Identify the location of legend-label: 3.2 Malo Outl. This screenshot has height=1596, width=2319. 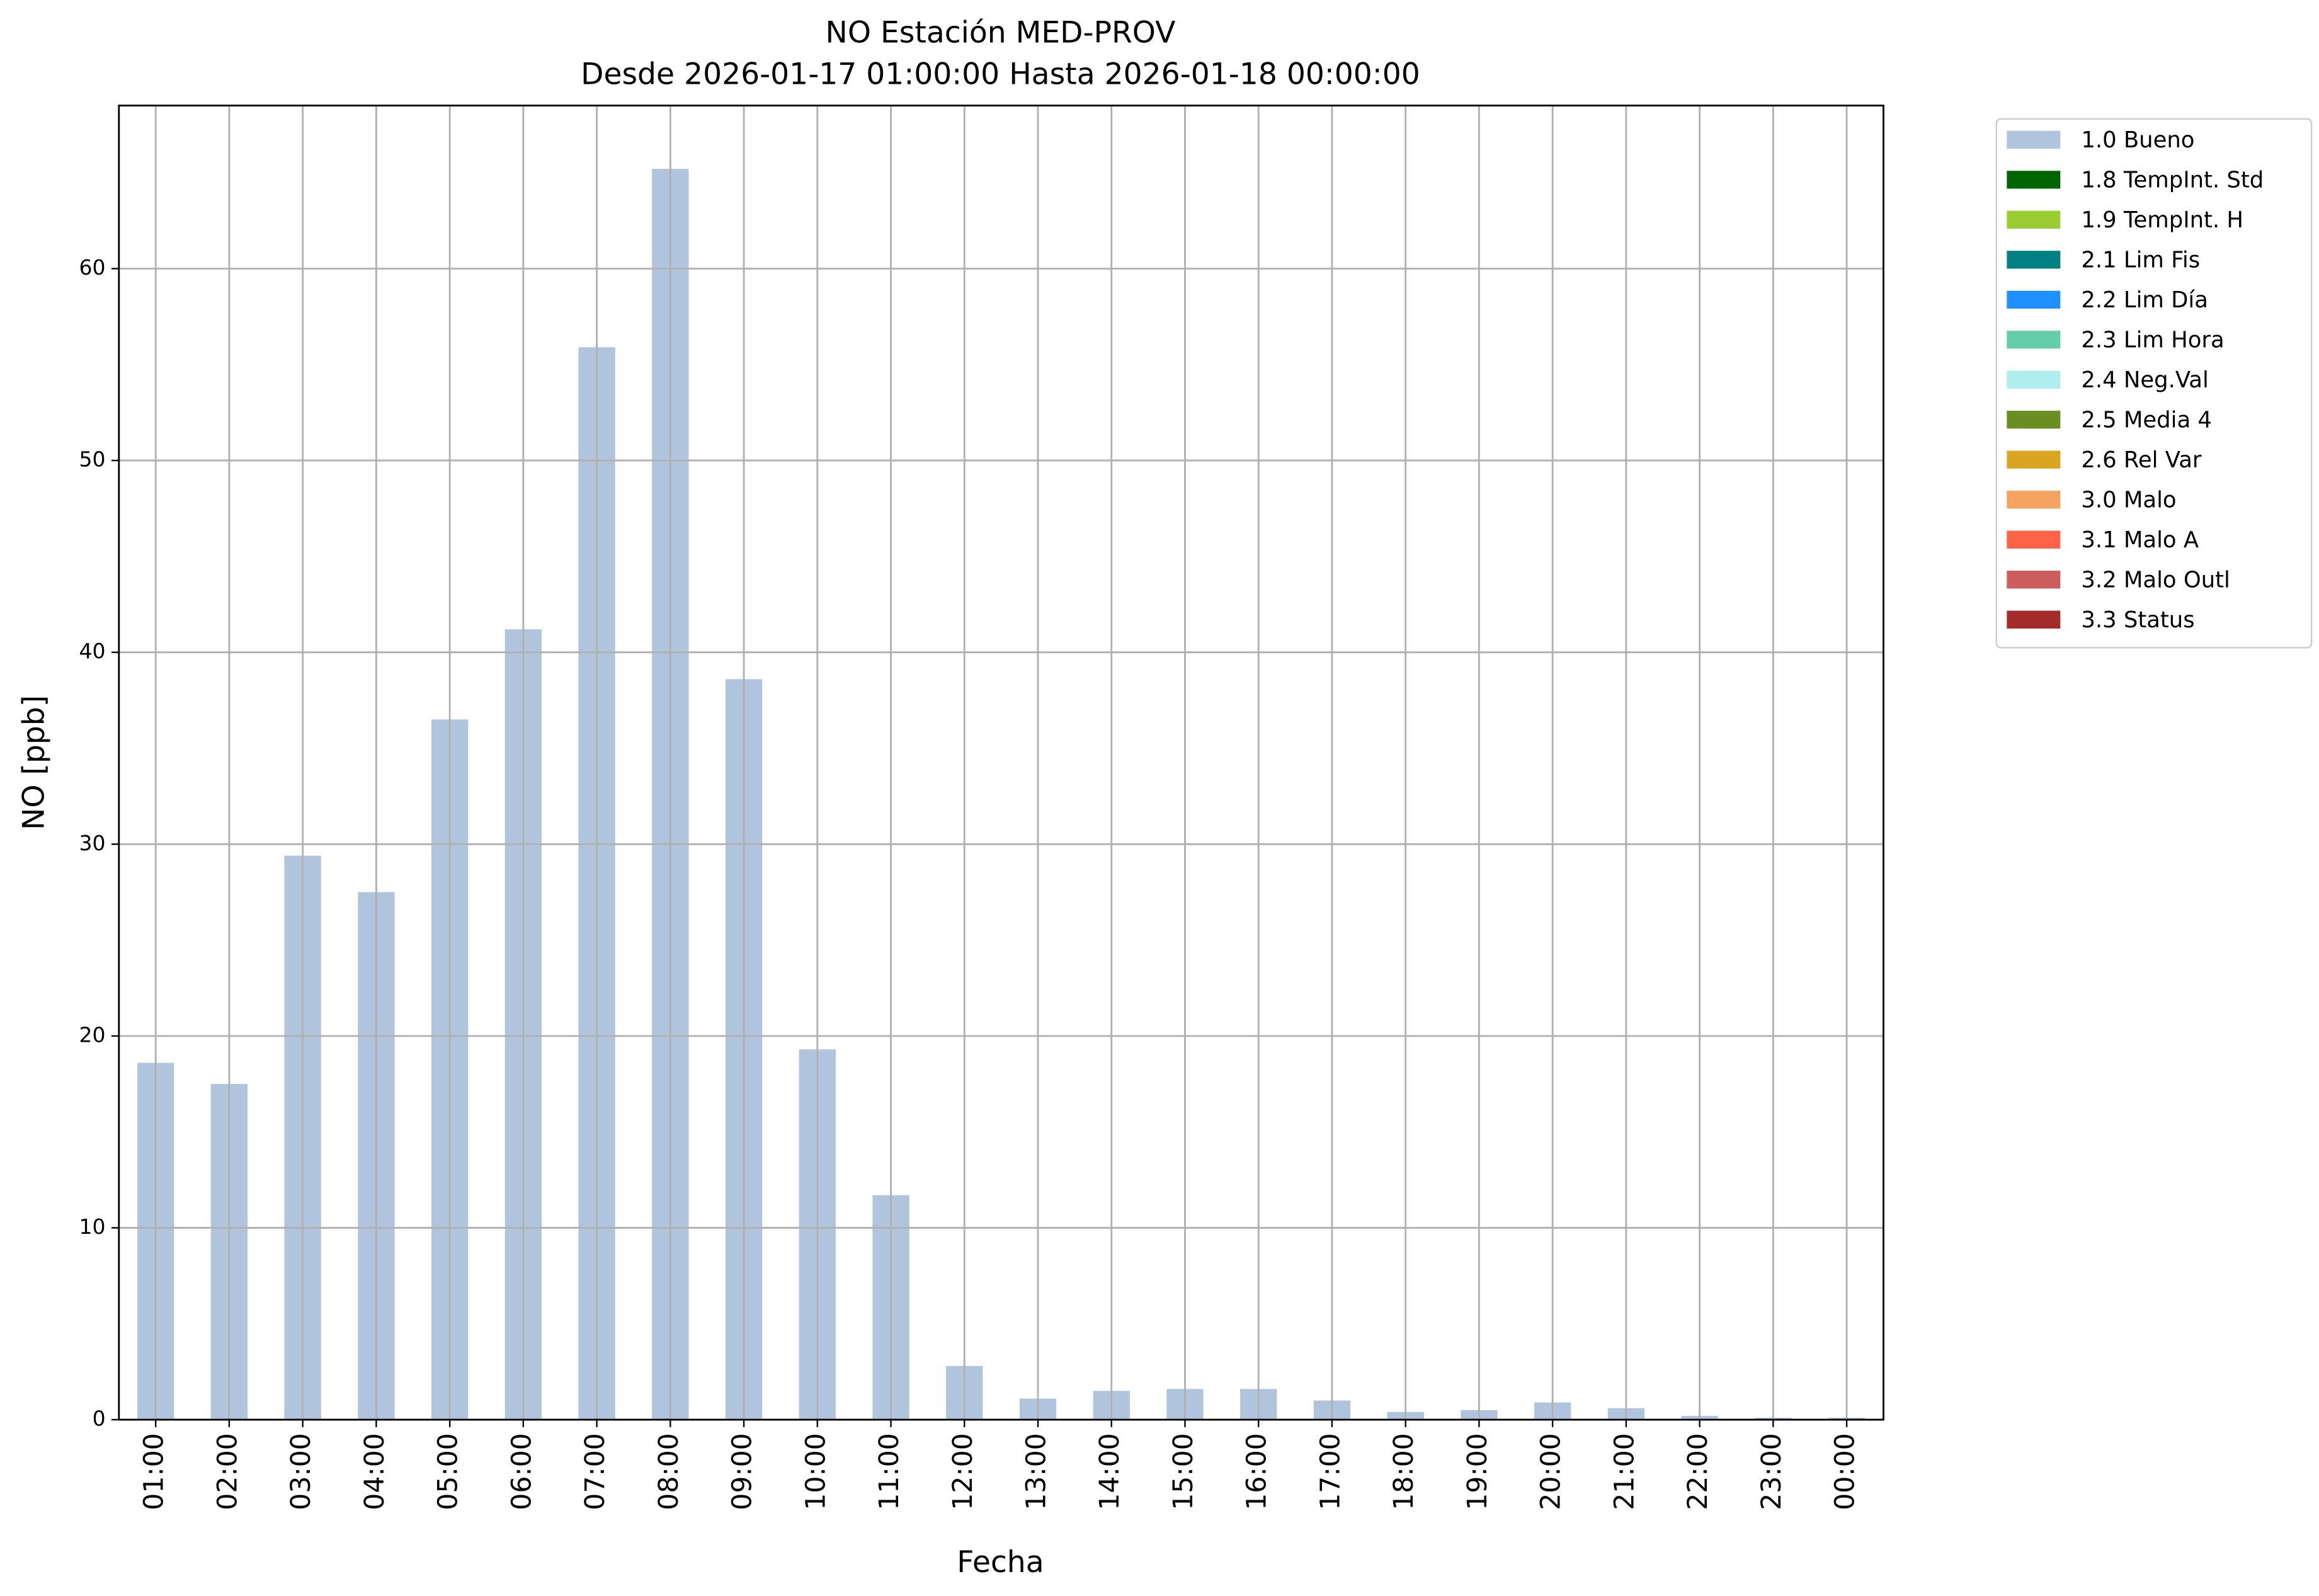
(2155, 580).